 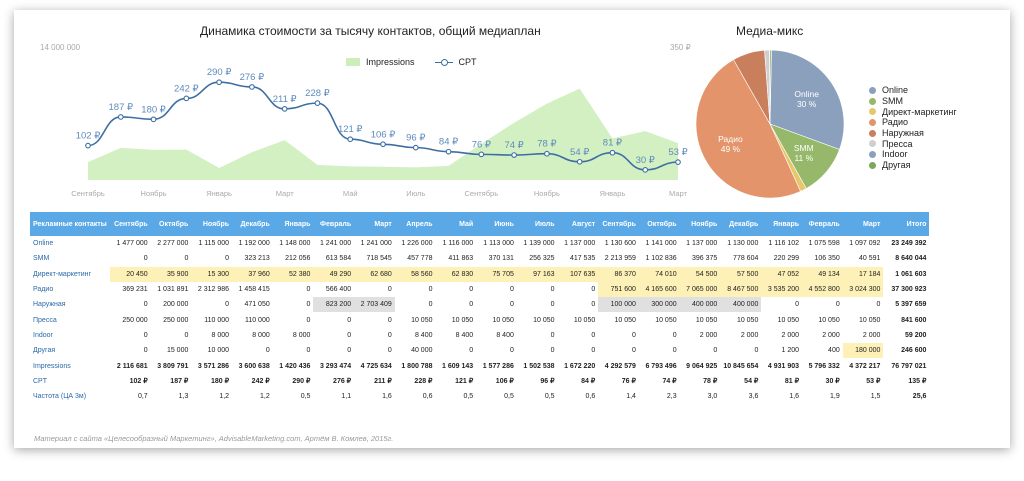 I want to click on table-cell: 370 131, so click(x=501, y=259).